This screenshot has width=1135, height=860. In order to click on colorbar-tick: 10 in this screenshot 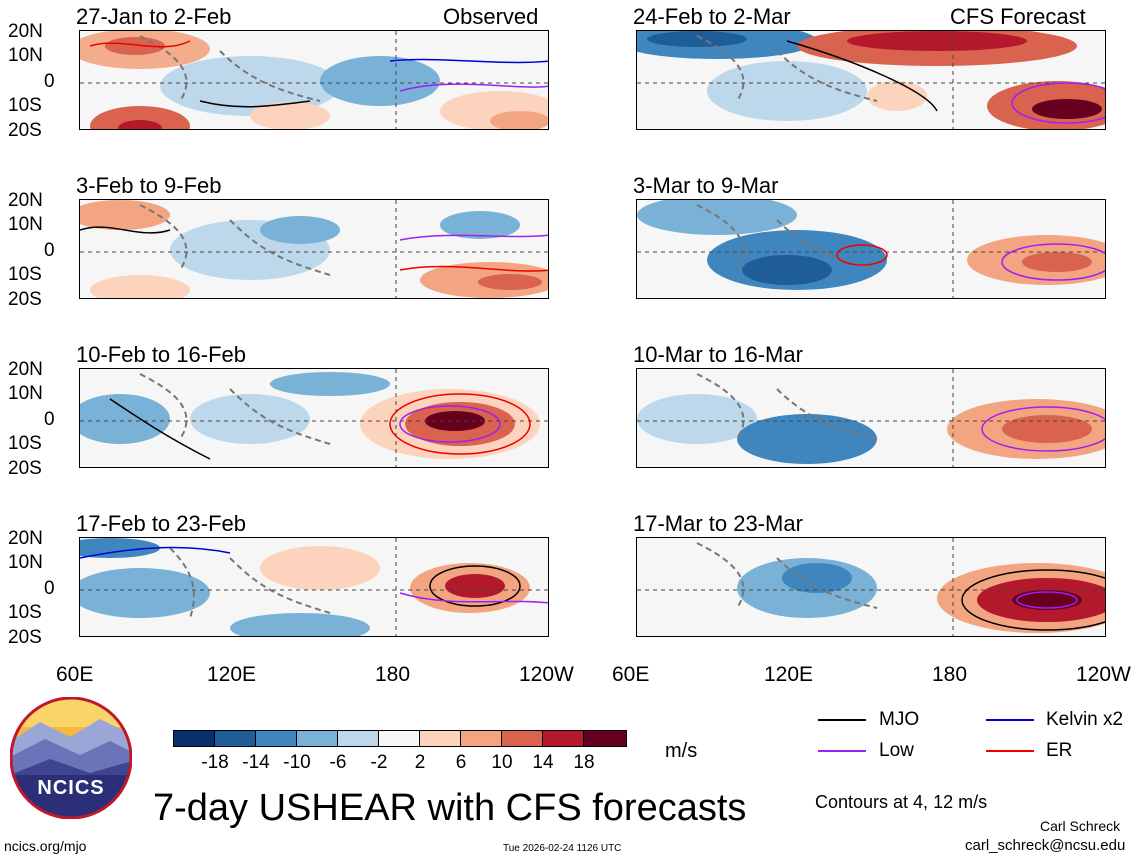, I will do `click(502, 762)`.